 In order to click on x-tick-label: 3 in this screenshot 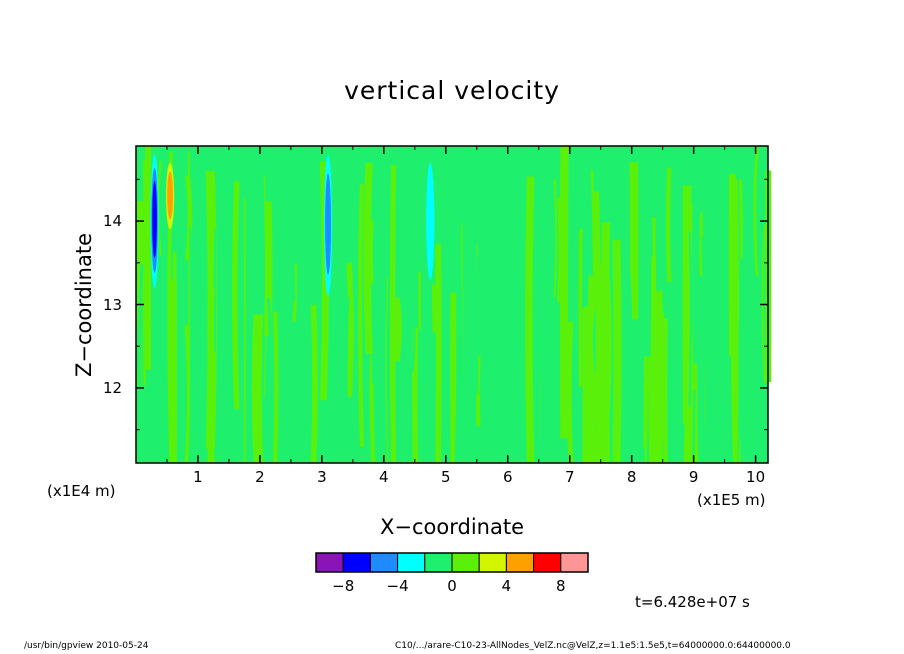, I will do `click(322, 477)`.